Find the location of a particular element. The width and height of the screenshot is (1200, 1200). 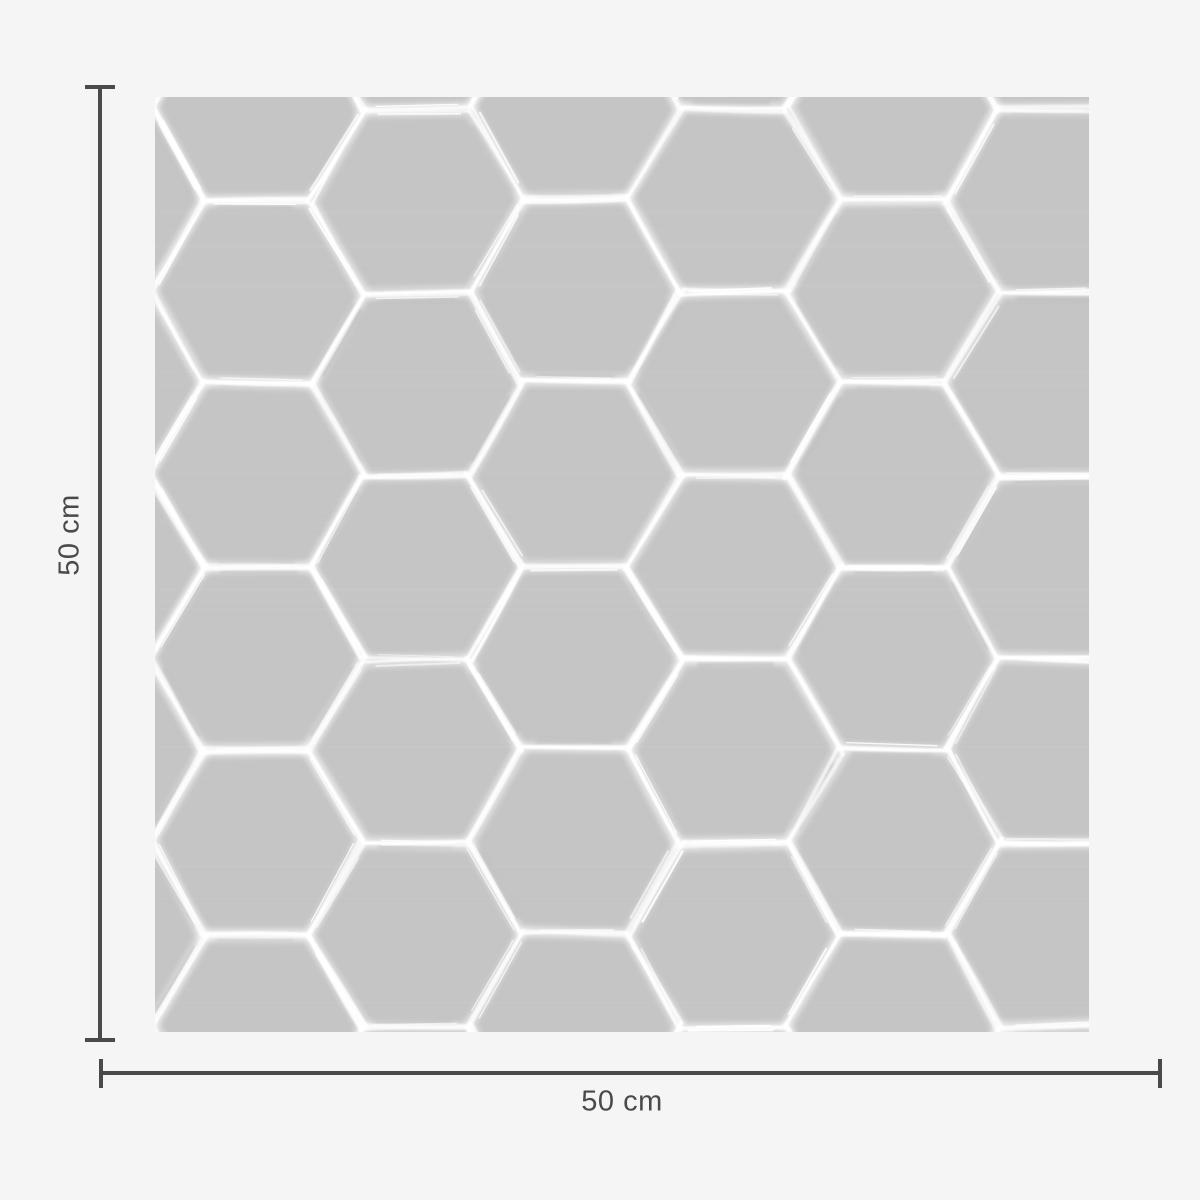

height-dimension-line is located at coordinates (100, 563).